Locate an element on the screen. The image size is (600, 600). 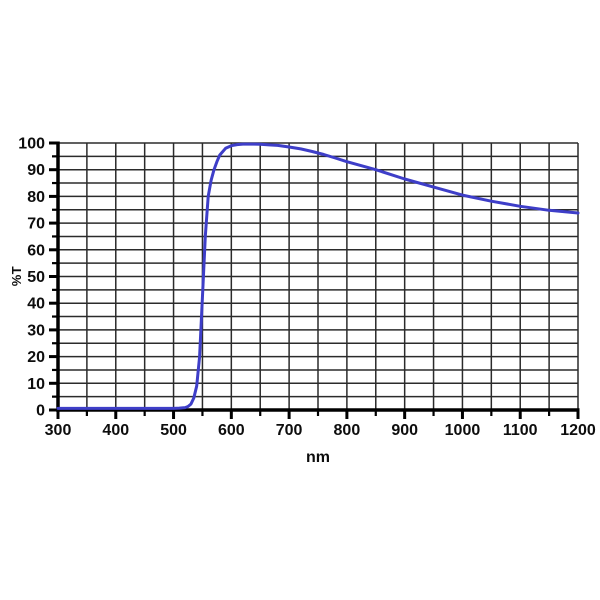
x-tick-label: 600 is located at coordinates (231, 430).